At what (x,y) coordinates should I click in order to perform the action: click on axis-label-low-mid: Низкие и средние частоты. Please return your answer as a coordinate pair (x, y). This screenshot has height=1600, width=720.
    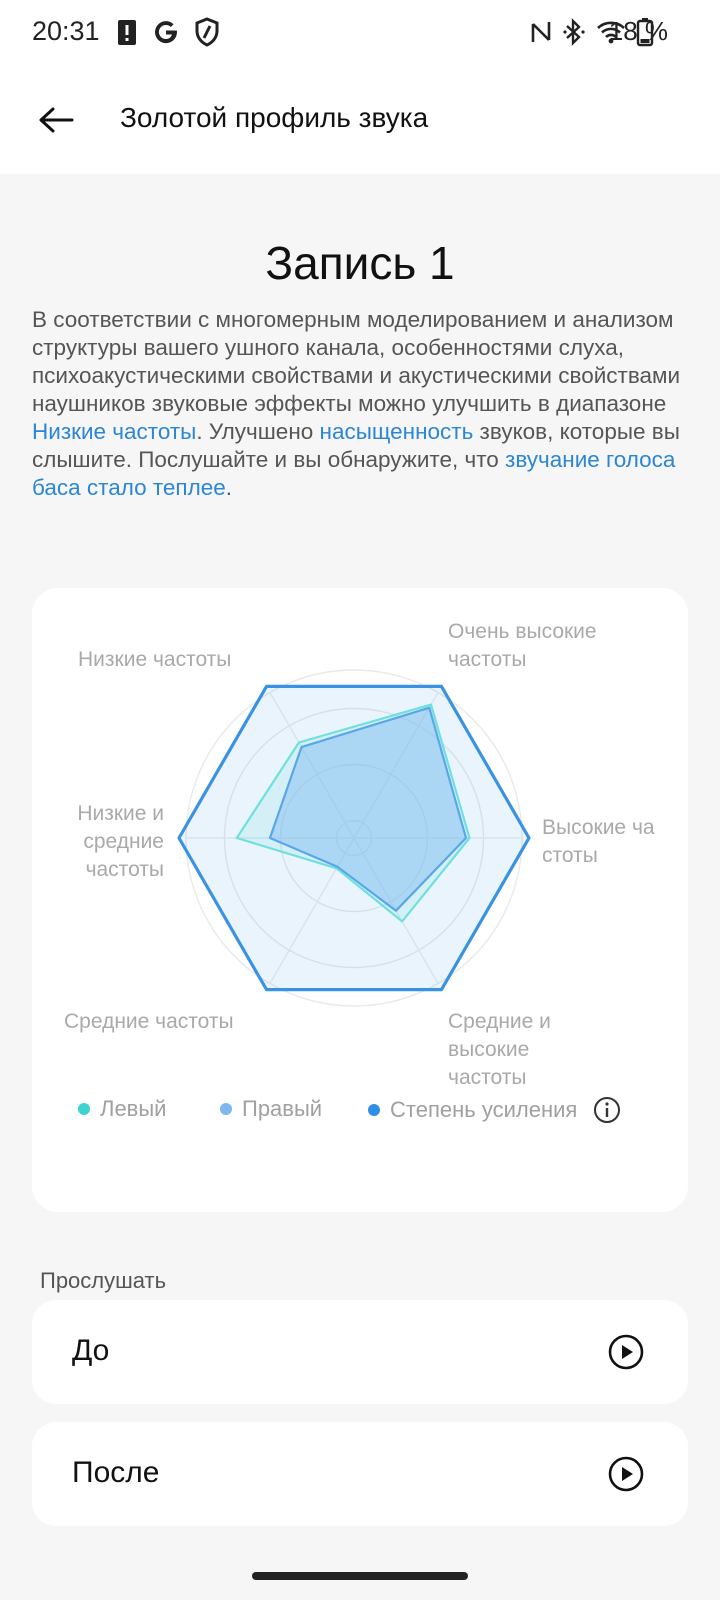
    Looking at the image, I should click on (120, 841).